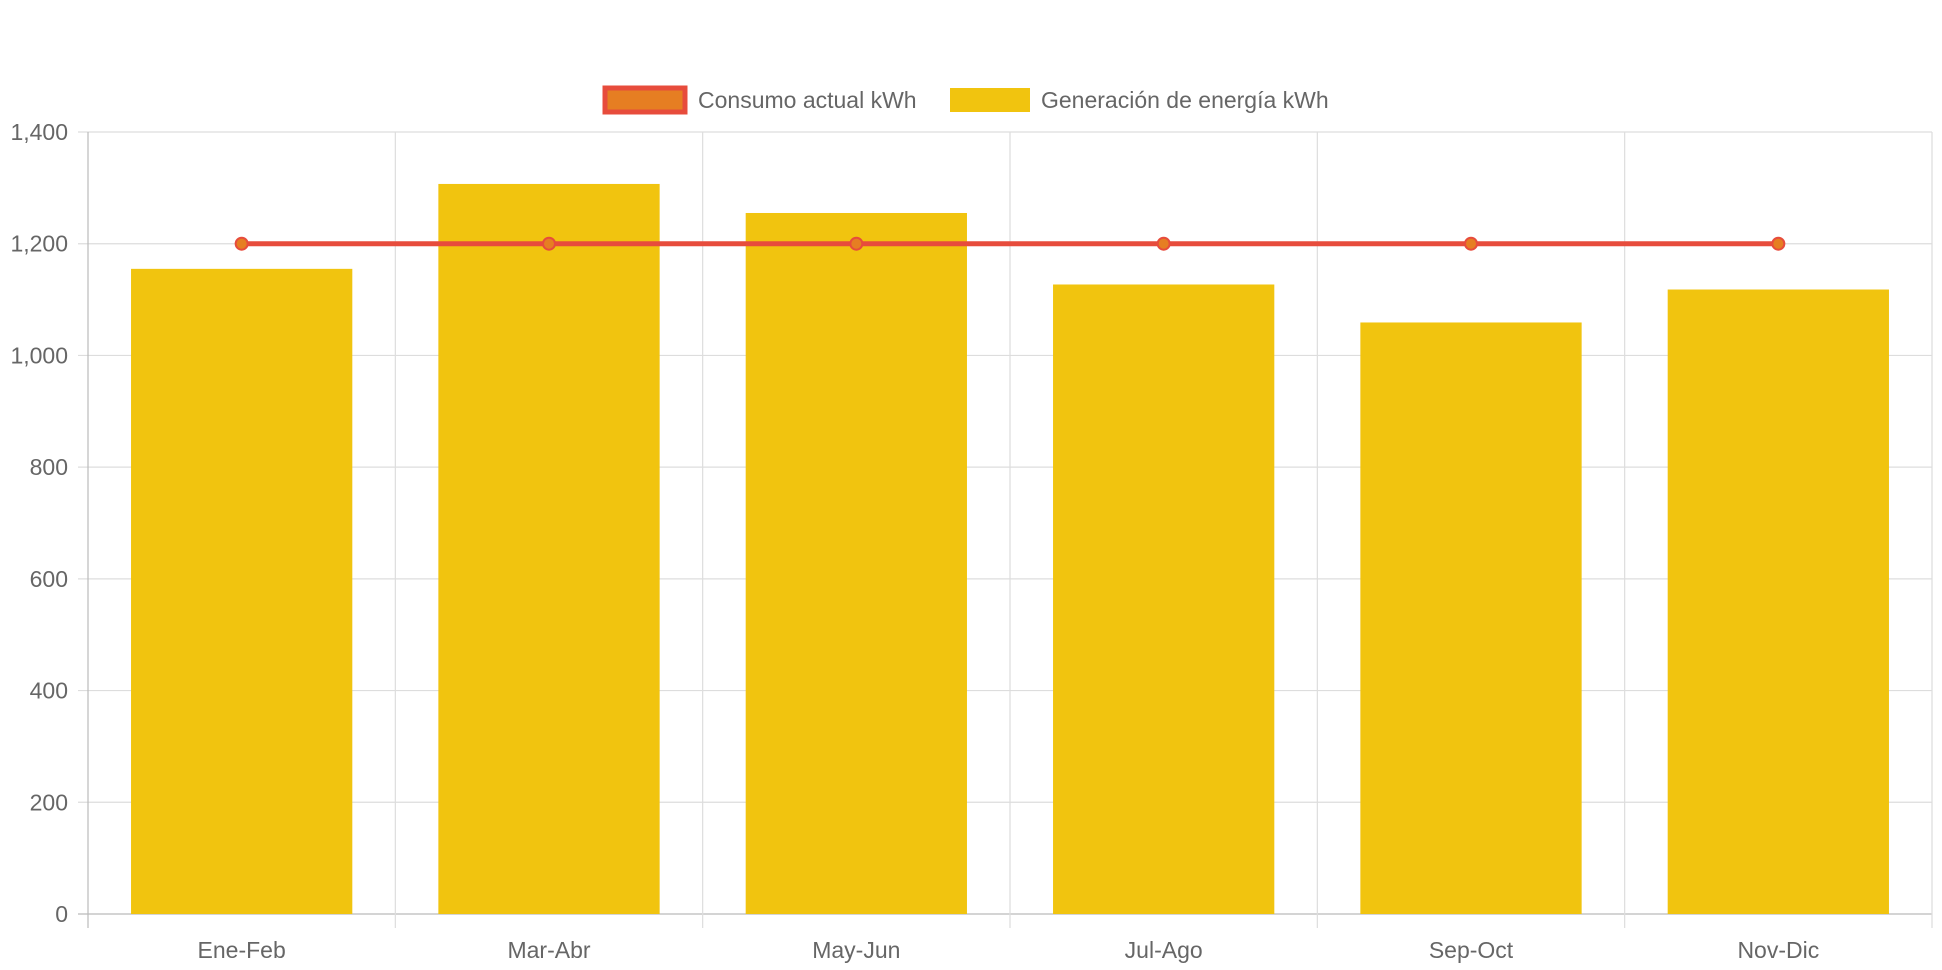 The image size is (1942, 970). What do you see at coordinates (49, 691) in the screenshot?
I see `y-tick-label: 400` at bounding box center [49, 691].